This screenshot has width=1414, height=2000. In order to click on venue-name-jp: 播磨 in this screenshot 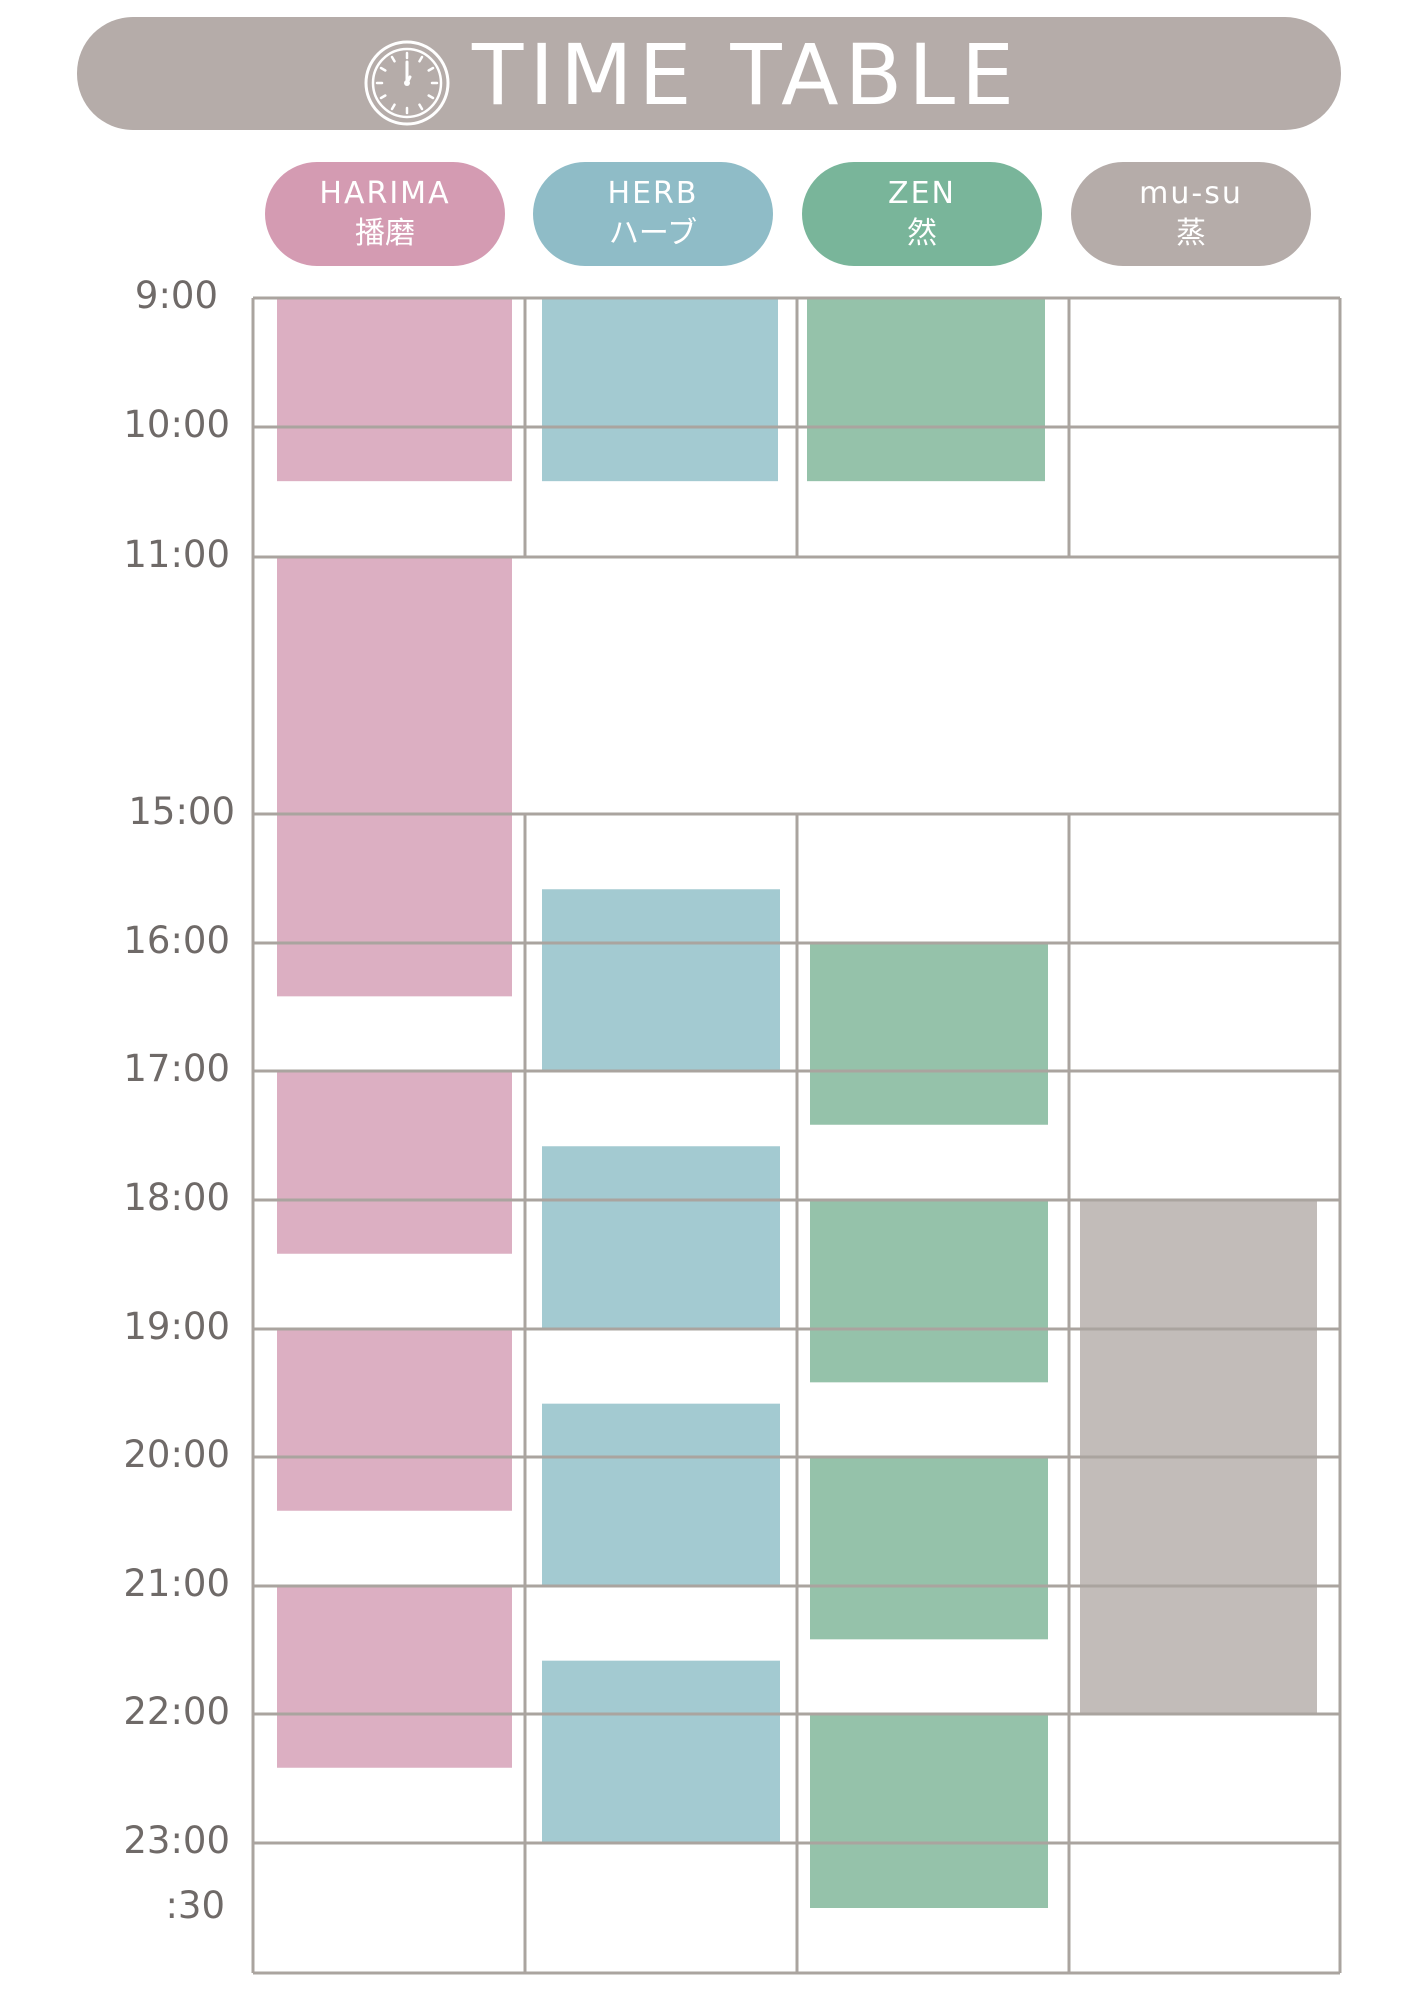, I will do `click(385, 233)`.